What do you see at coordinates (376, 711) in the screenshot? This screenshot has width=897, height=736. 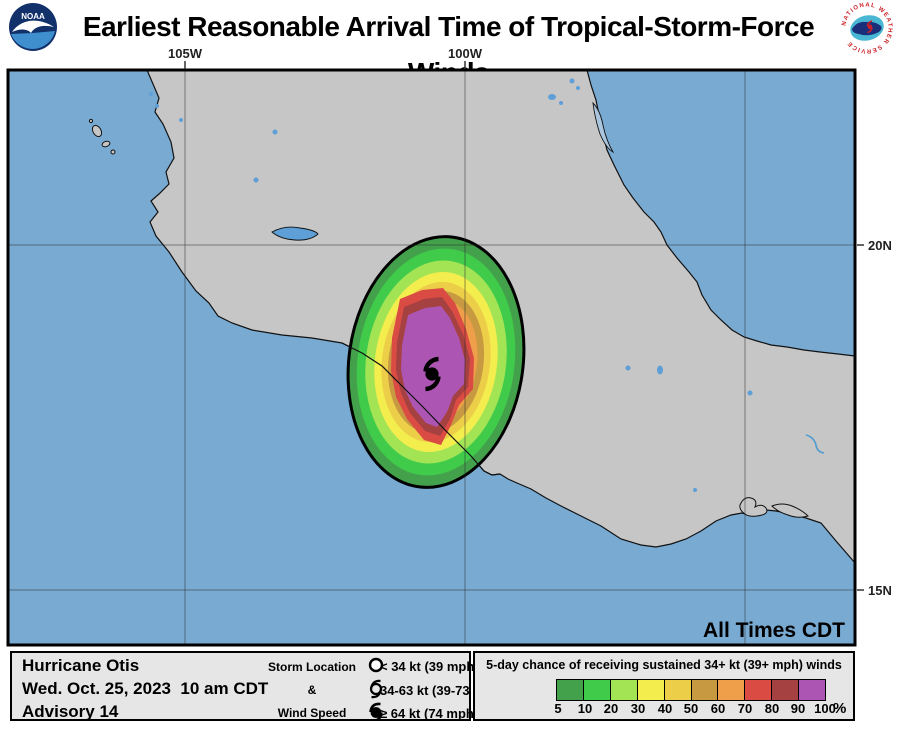 I see `hurricane-icon` at bounding box center [376, 711].